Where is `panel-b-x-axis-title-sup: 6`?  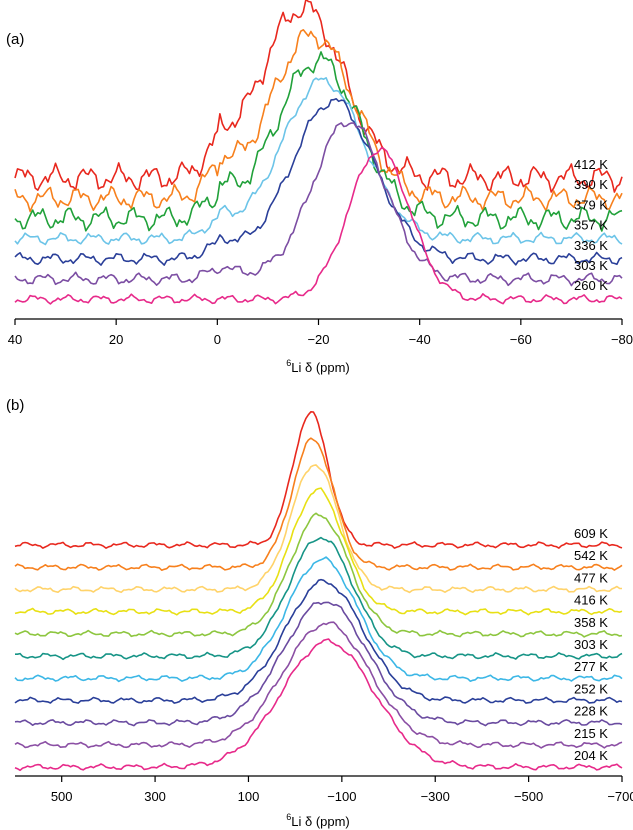
panel-b-x-axis-title-sup: 6 is located at coordinates (288, 817).